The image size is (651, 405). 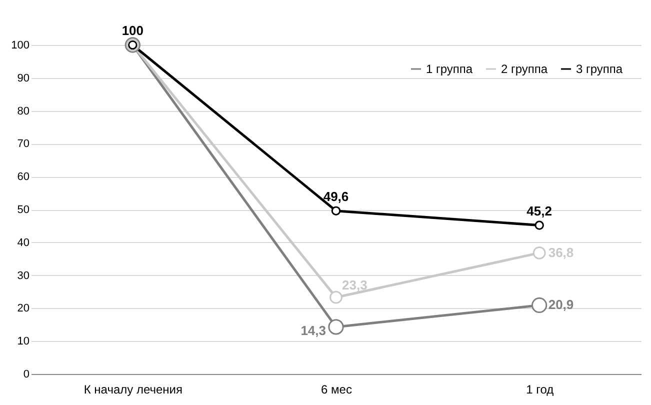 I want to click on y-tick-label: 80, so click(x=23, y=111).